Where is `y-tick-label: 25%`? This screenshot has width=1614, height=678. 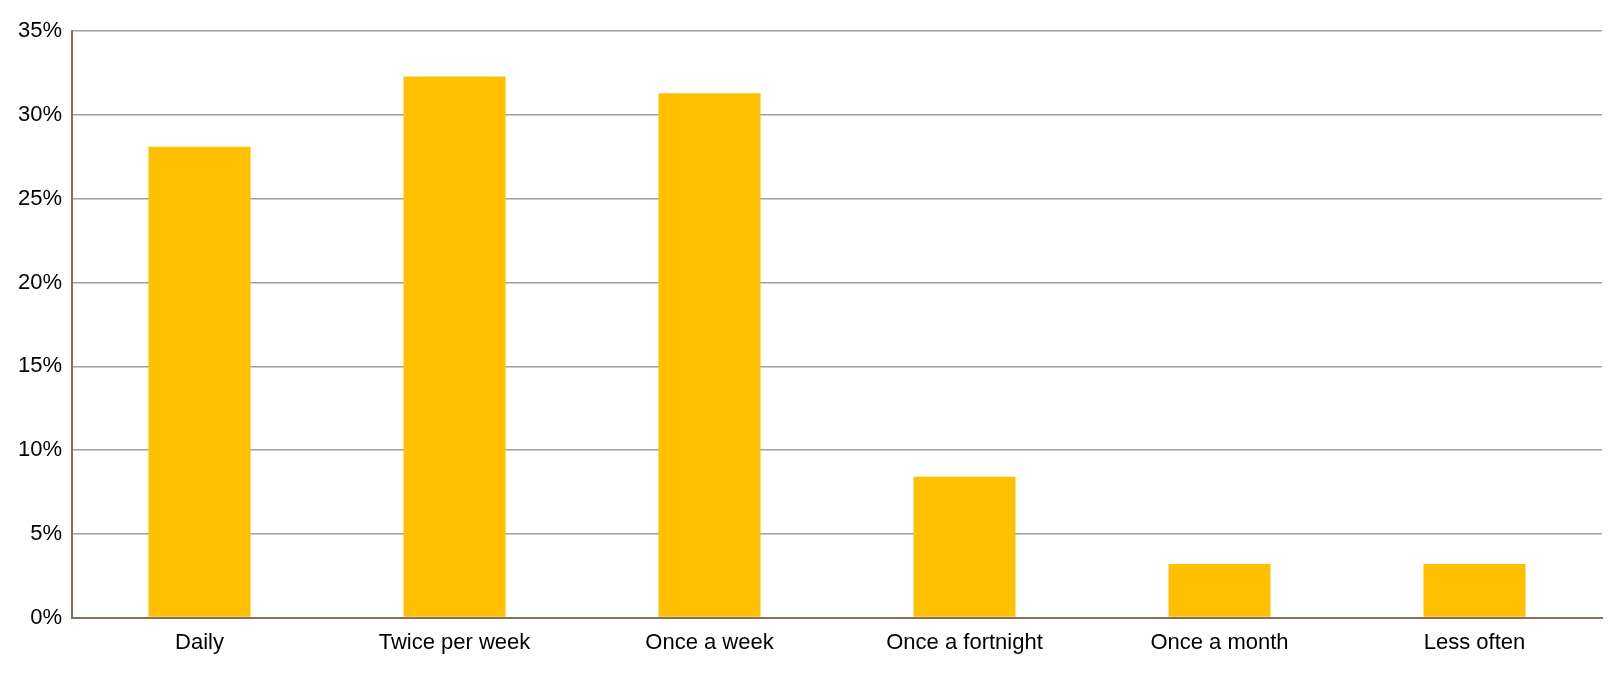 y-tick-label: 25% is located at coordinates (40, 197).